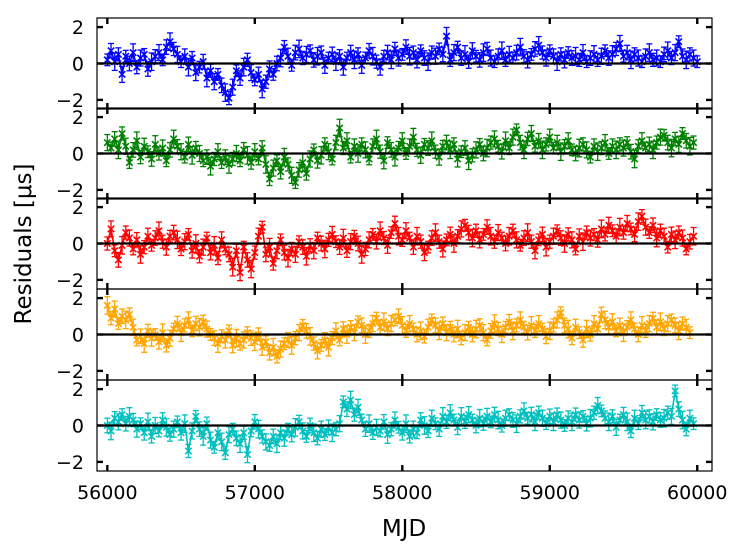 The image size is (747, 554). I want to click on y-tick-label: 2, so click(78, 118).